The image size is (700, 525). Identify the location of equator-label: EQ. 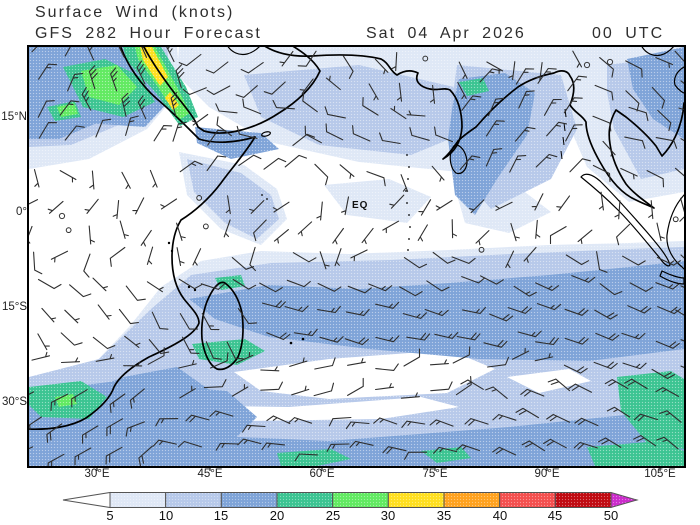
(360, 205).